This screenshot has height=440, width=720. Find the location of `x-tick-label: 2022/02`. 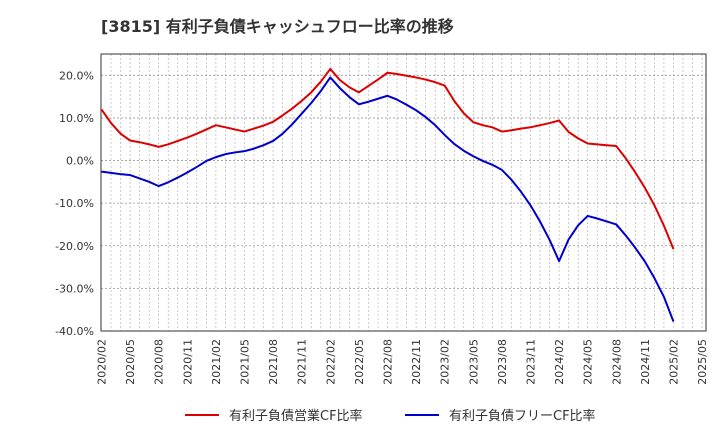

x-tick-label: 2022/02 is located at coordinates (330, 362).